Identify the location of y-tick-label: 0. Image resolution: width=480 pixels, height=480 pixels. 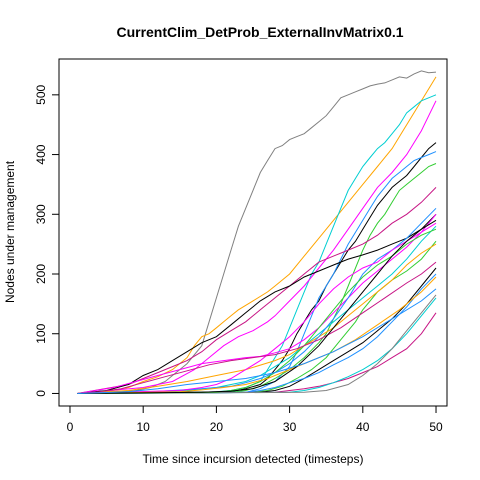
(41, 393).